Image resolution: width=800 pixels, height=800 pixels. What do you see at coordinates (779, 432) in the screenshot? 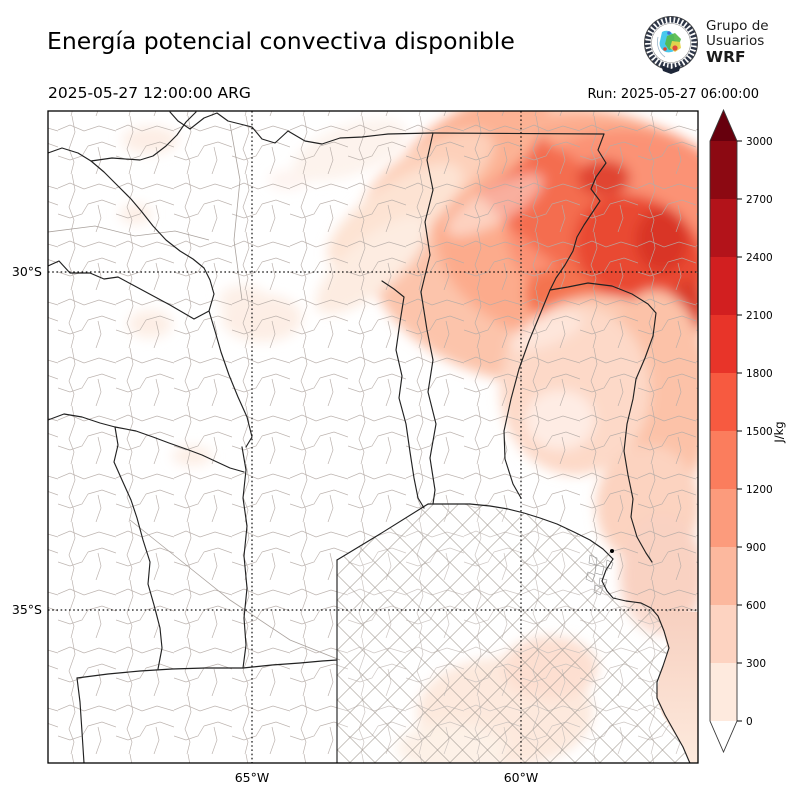
I see `colorbar-unit-label: J/kg` at bounding box center [779, 432].